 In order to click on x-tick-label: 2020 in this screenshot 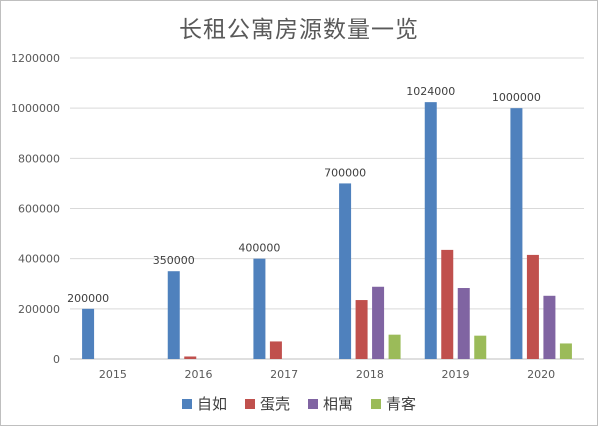, I will do `click(541, 374)`.